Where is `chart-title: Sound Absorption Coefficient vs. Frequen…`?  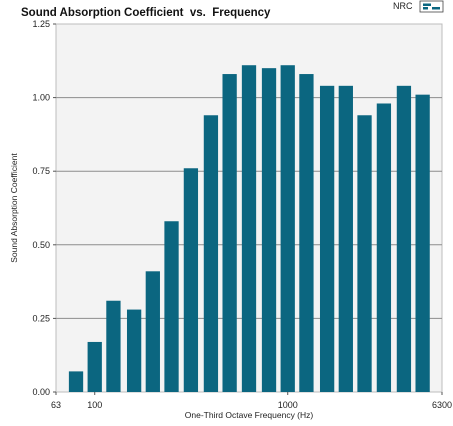 chart-title: Sound Absorption Coefficient vs. Frequen… is located at coordinates (146, 13).